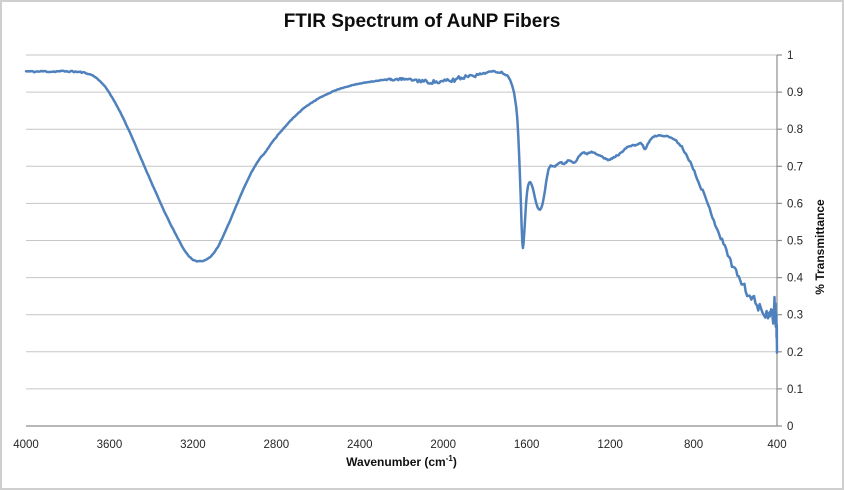 The width and height of the screenshot is (844, 490). What do you see at coordinates (795, 390) in the screenshot?
I see `y-tick-label: 0.1` at bounding box center [795, 390].